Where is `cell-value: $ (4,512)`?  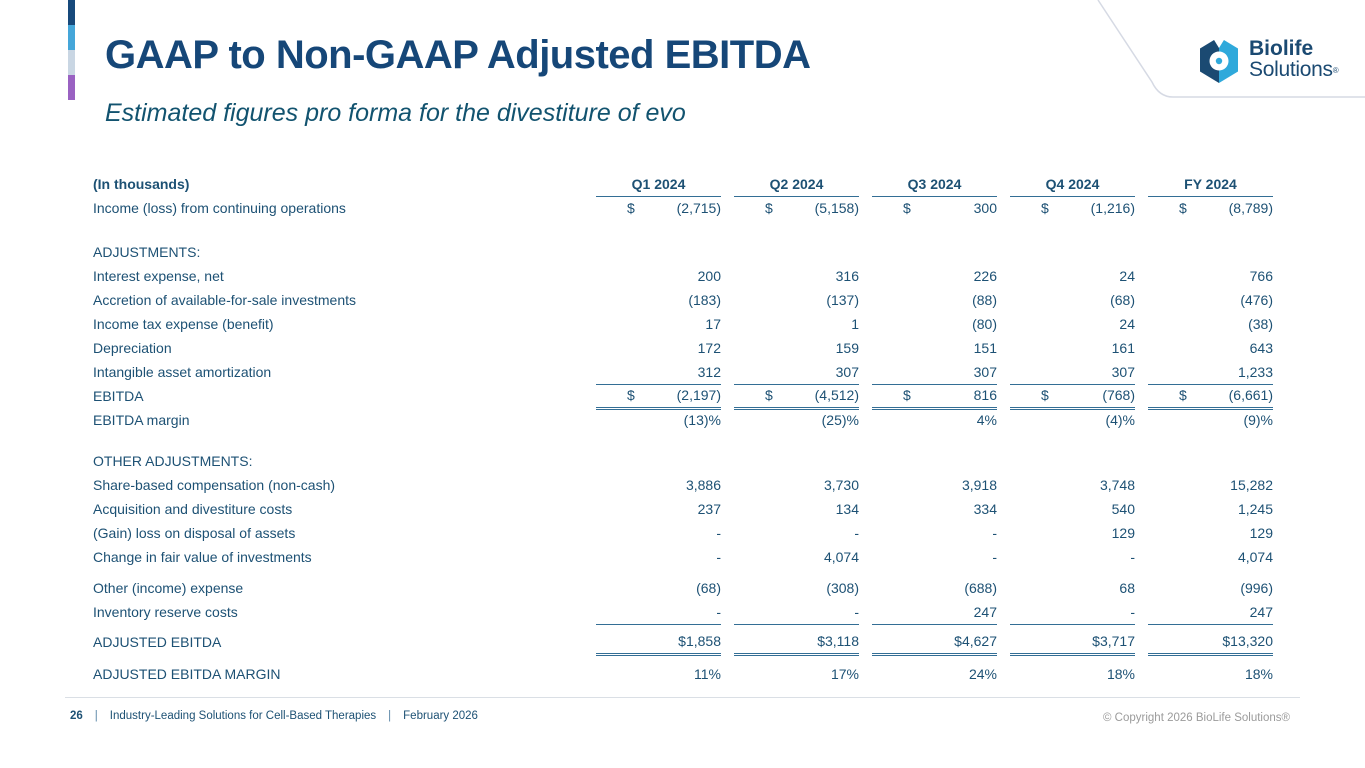 cell-value: $ (4,512) is located at coordinates (796, 396).